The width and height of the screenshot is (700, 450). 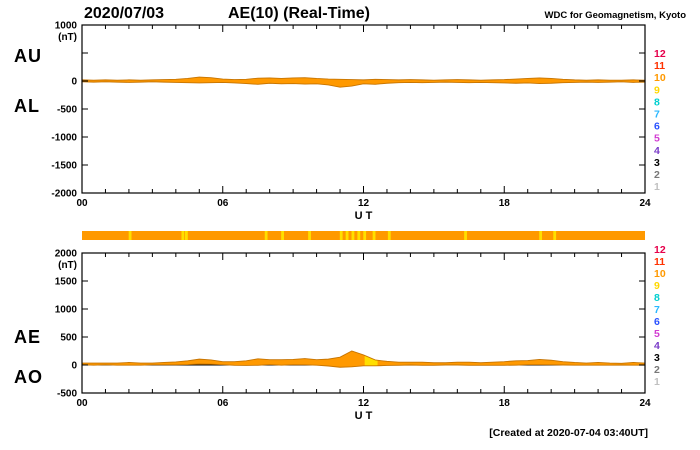 What do you see at coordinates (568, 433) in the screenshot?
I see `created-at-label: [Created at 2020-07-04 03:40UT]` at bounding box center [568, 433].